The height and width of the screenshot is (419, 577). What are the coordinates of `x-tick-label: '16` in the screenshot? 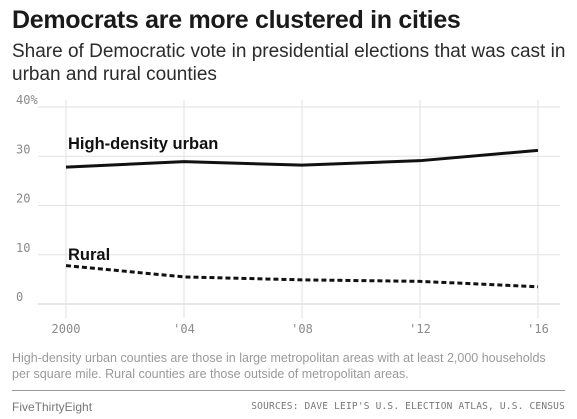 It's located at (538, 329).